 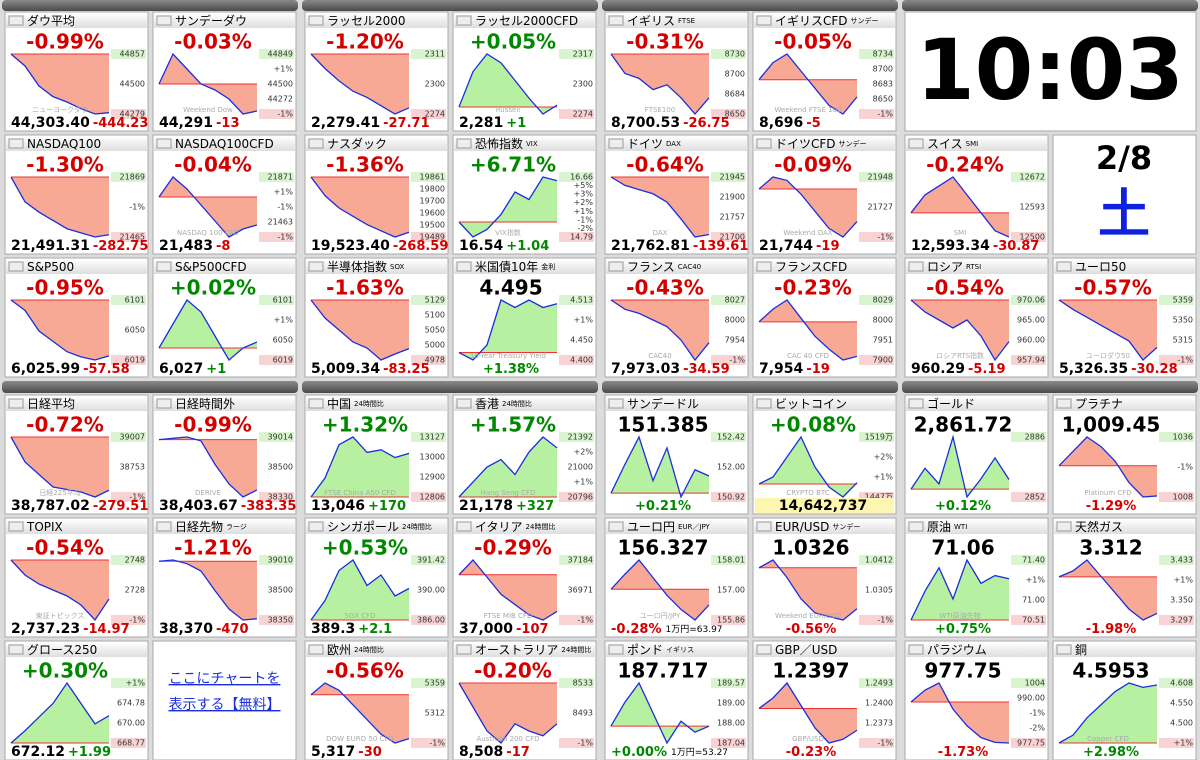 I want to click on price-label: 8000, so click(x=883, y=320).